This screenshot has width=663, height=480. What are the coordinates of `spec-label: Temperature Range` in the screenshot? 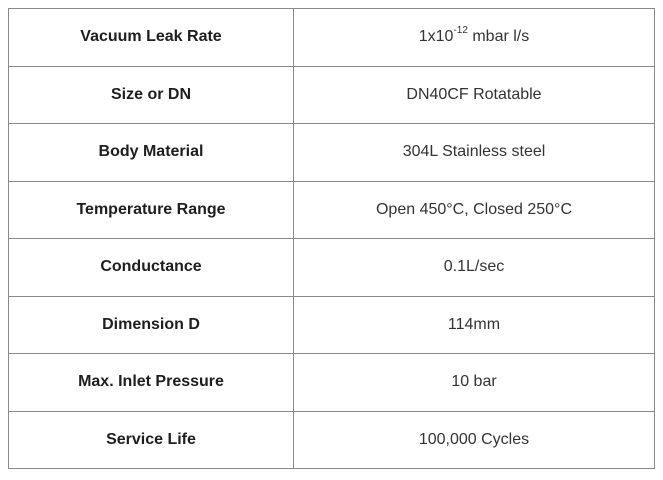 It's located at (151, 209).